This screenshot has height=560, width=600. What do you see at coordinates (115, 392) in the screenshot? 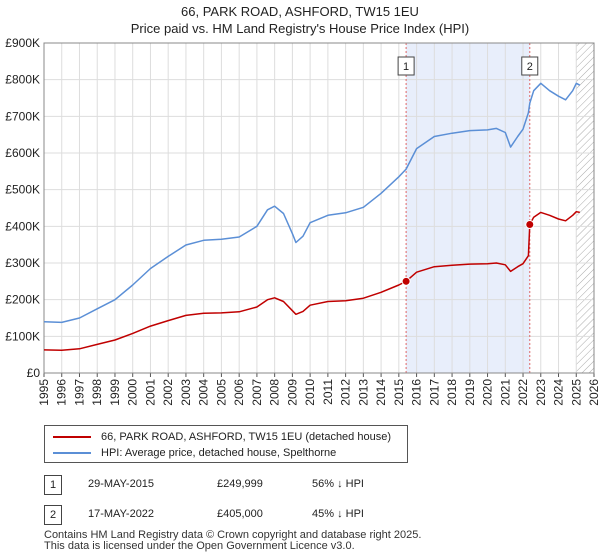
I see `x-tick-label: 1999` at bounding box center [115, 392].